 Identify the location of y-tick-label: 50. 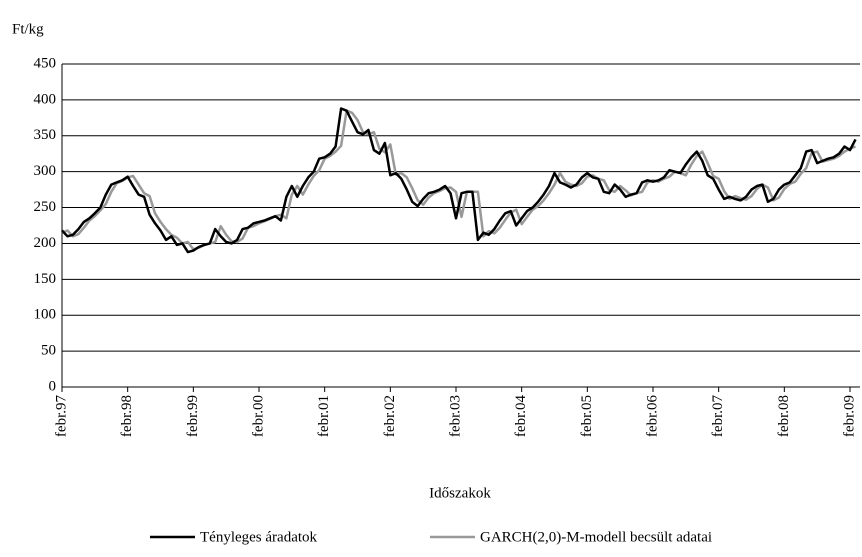
(48, 351).